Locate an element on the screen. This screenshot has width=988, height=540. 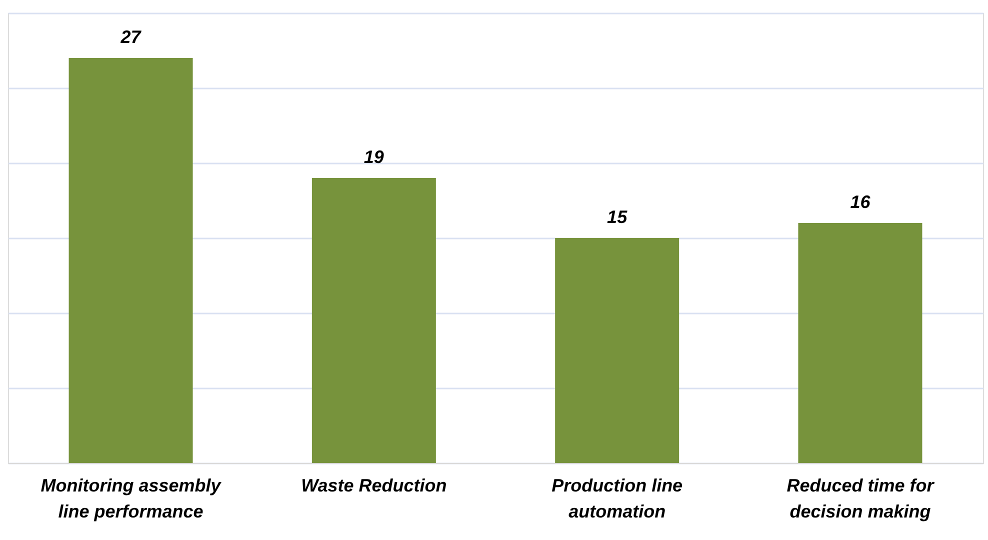
x-tick-label: Production line automation is located at coordinates (617, 499).